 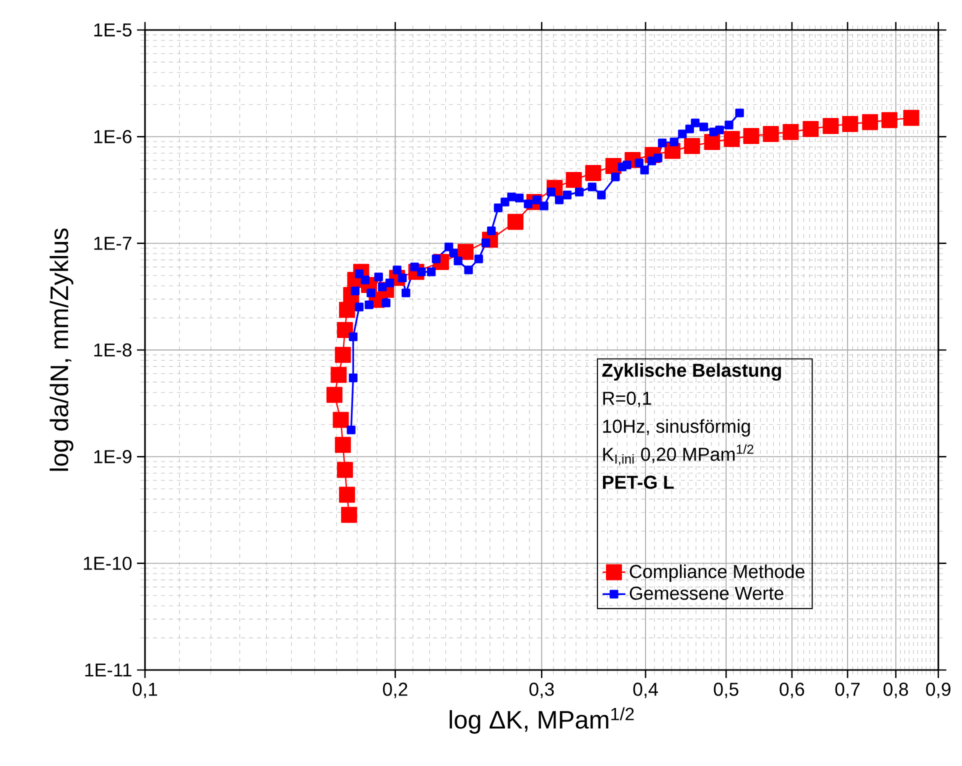 What do you see at coordinates (717, 573) in the screenshot?
I see `legend-label: Compliance Methode` at bounding box center [717, 573].